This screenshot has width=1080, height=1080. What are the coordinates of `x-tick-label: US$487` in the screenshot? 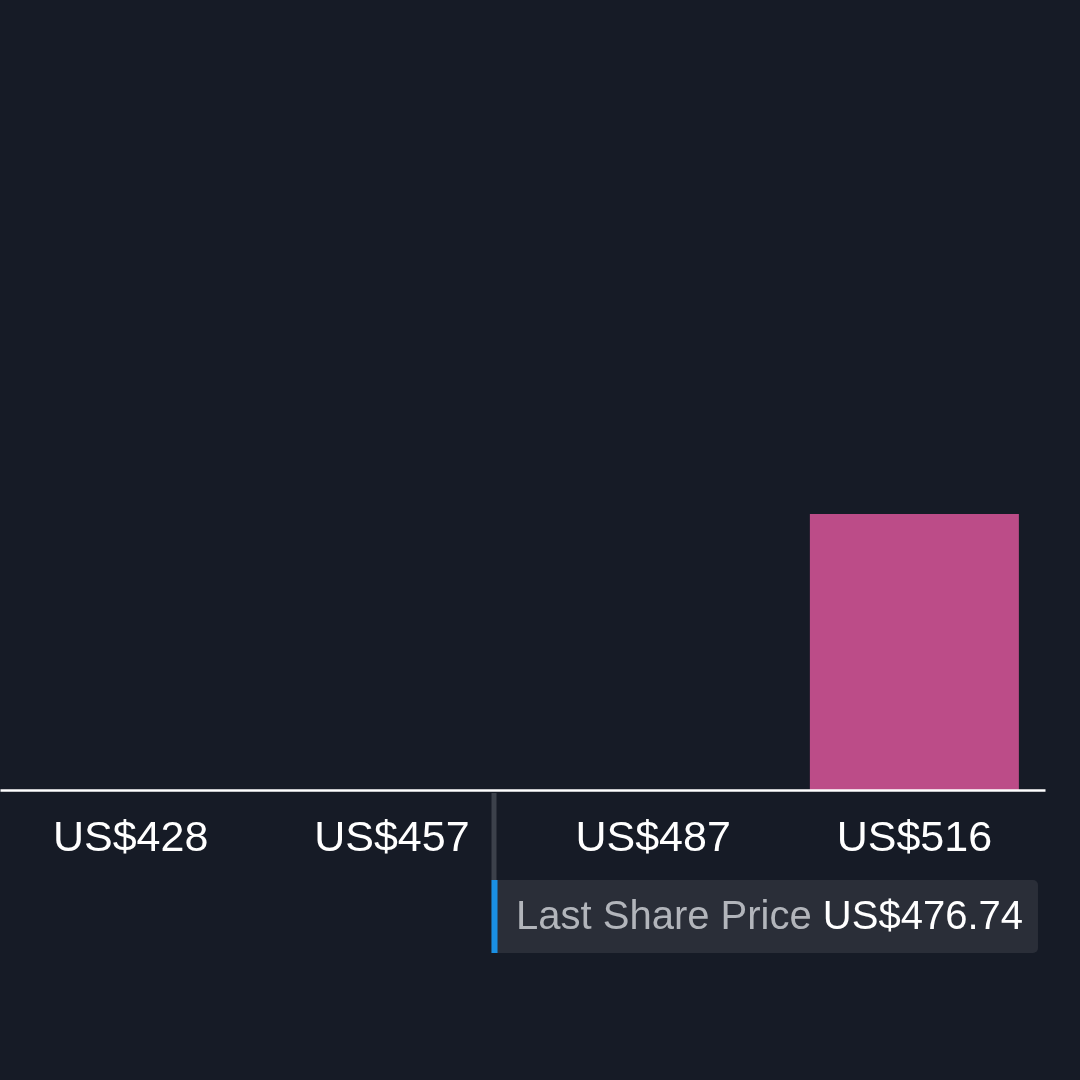 It's located at (653, 835).